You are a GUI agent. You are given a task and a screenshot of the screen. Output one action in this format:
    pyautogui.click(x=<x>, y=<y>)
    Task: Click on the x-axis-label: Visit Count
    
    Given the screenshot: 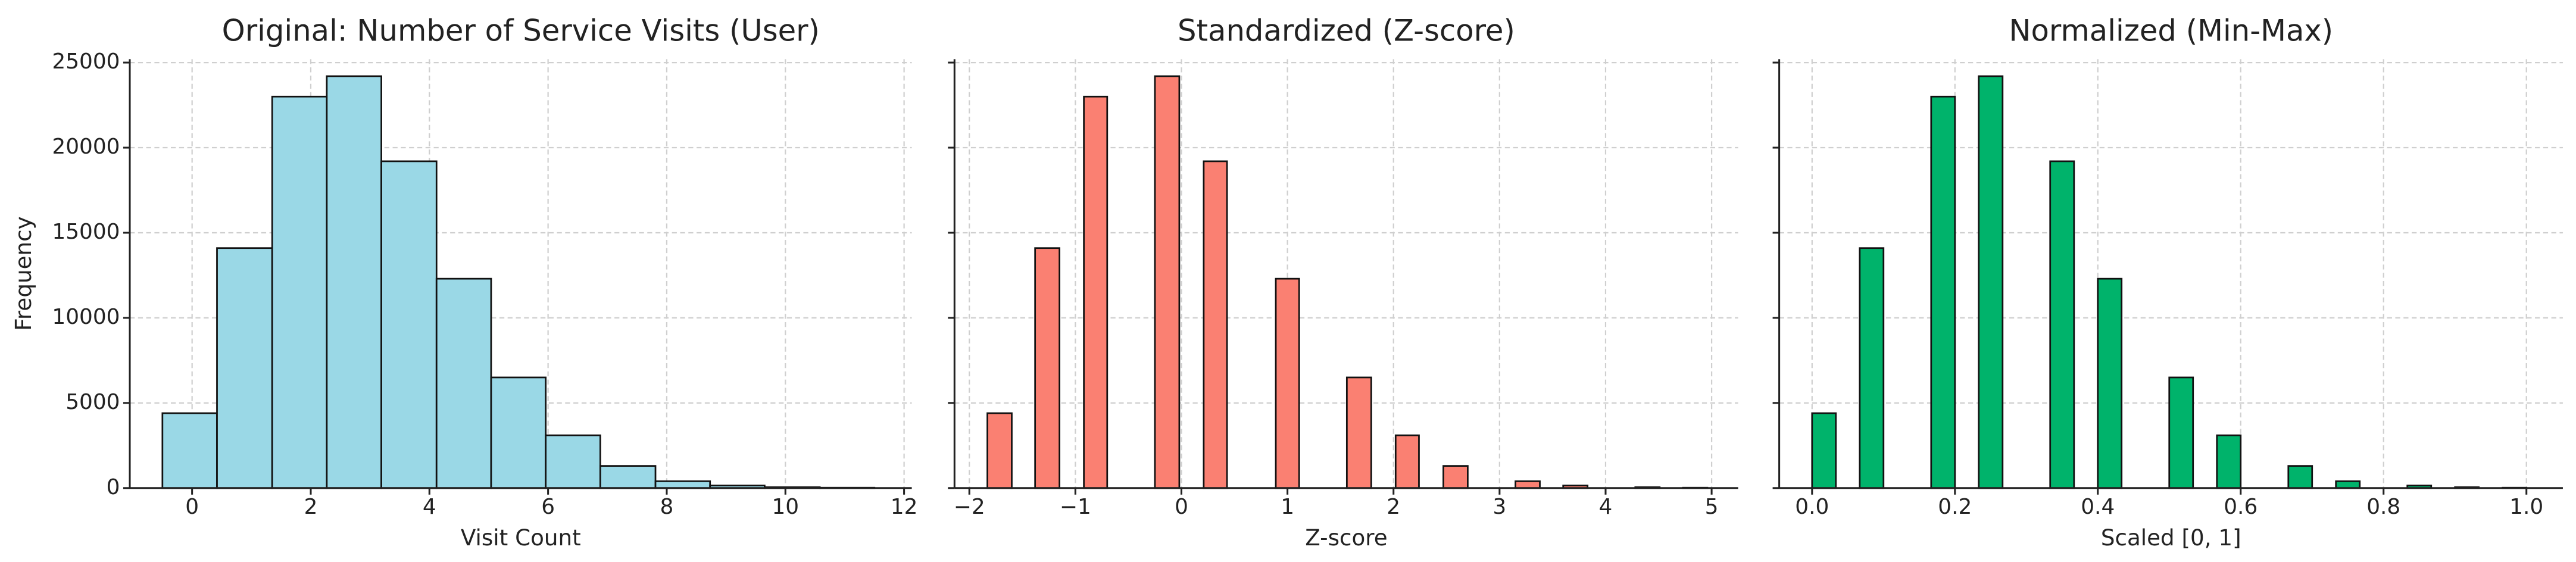 What is the action you would take?
    pyautogui.click(x=521, y=537)
    